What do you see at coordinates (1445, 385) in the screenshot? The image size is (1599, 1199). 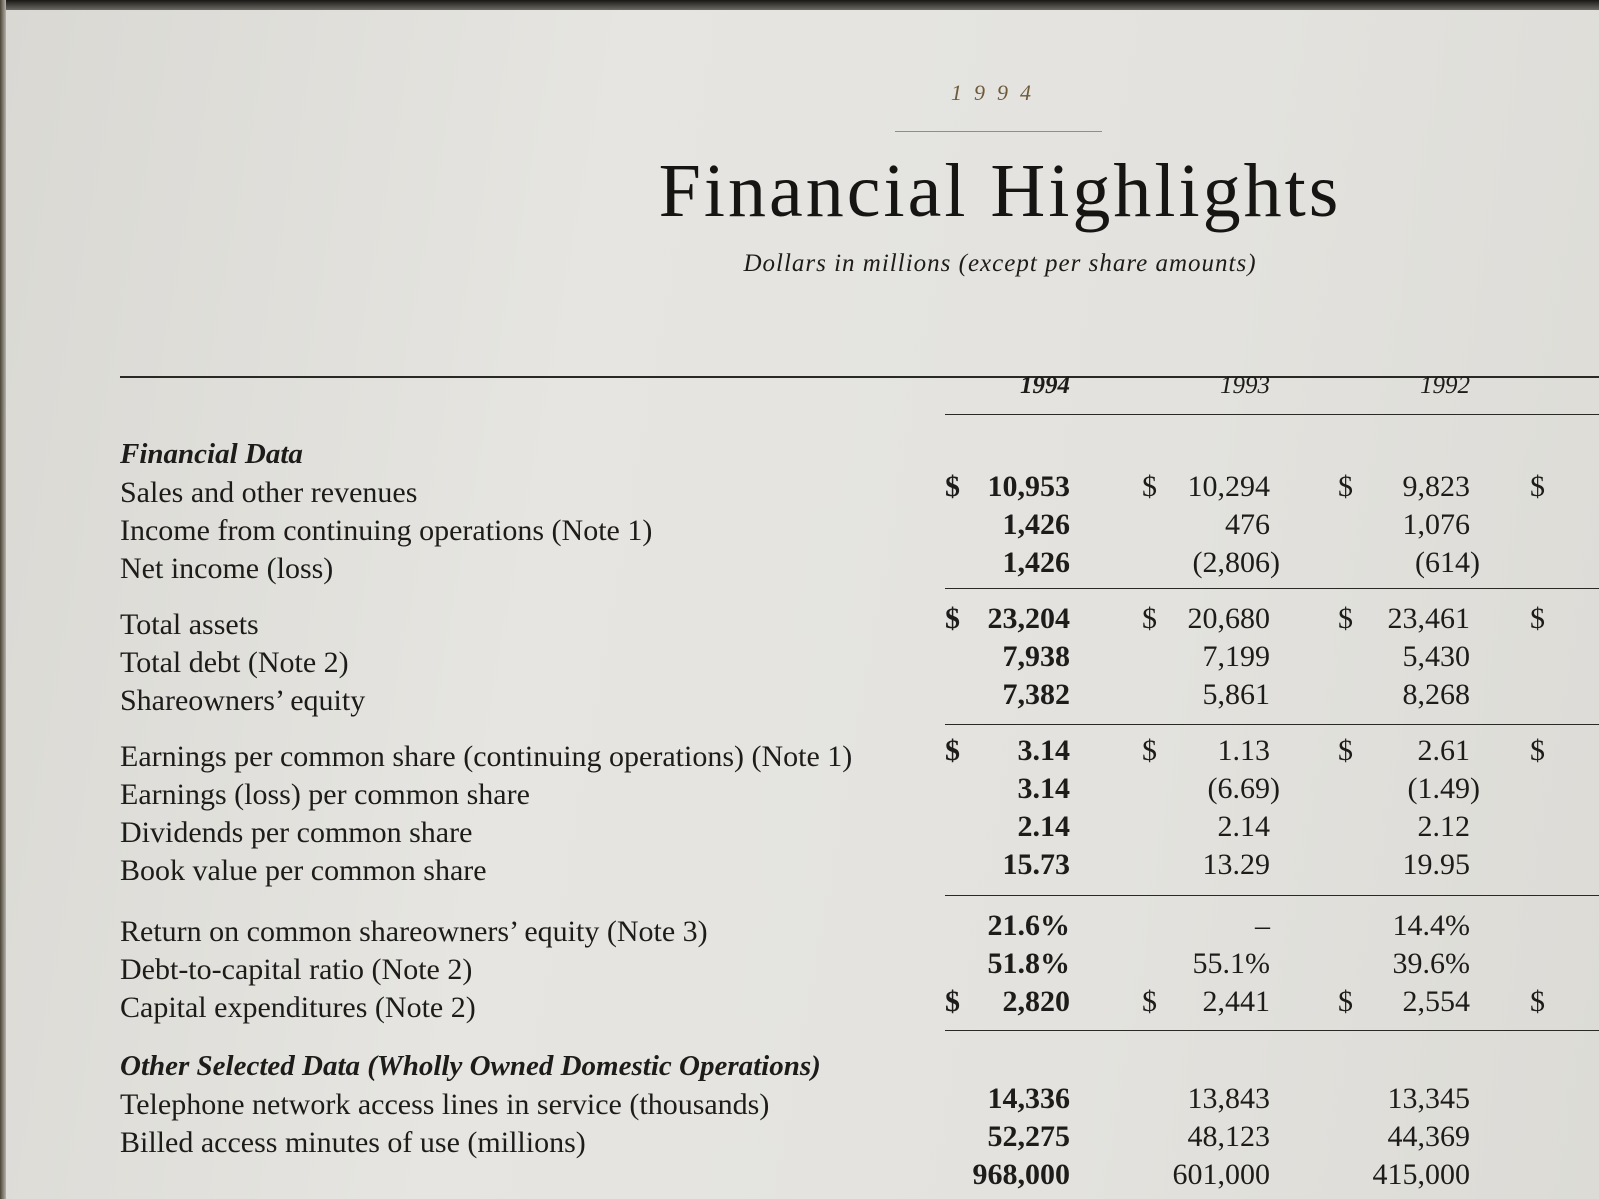 I see `column-header: 1992` at bounding box center [1445, 385].